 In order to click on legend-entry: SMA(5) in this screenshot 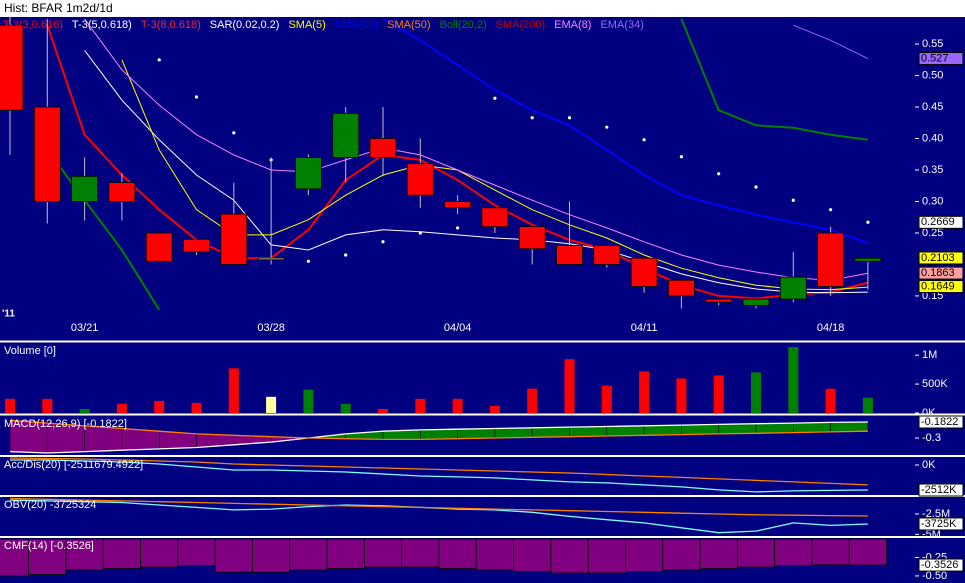, I will do `click(306, 25)`.